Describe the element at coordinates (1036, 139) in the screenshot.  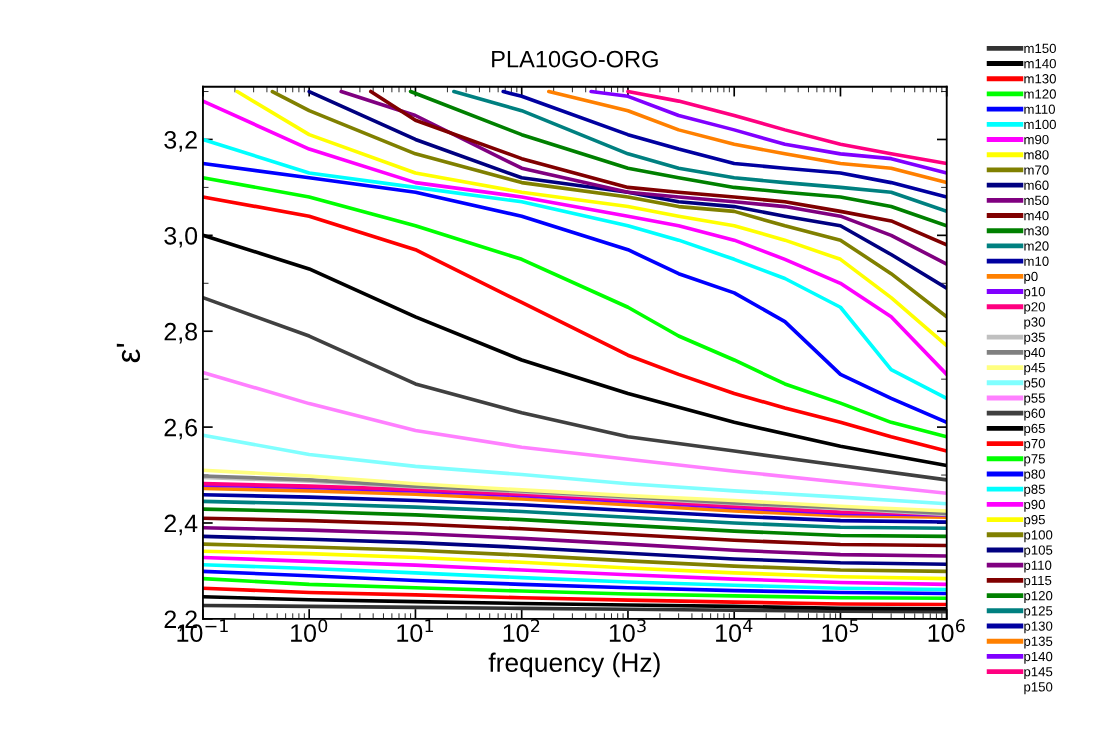
I see `legend-label: m90` at that location.